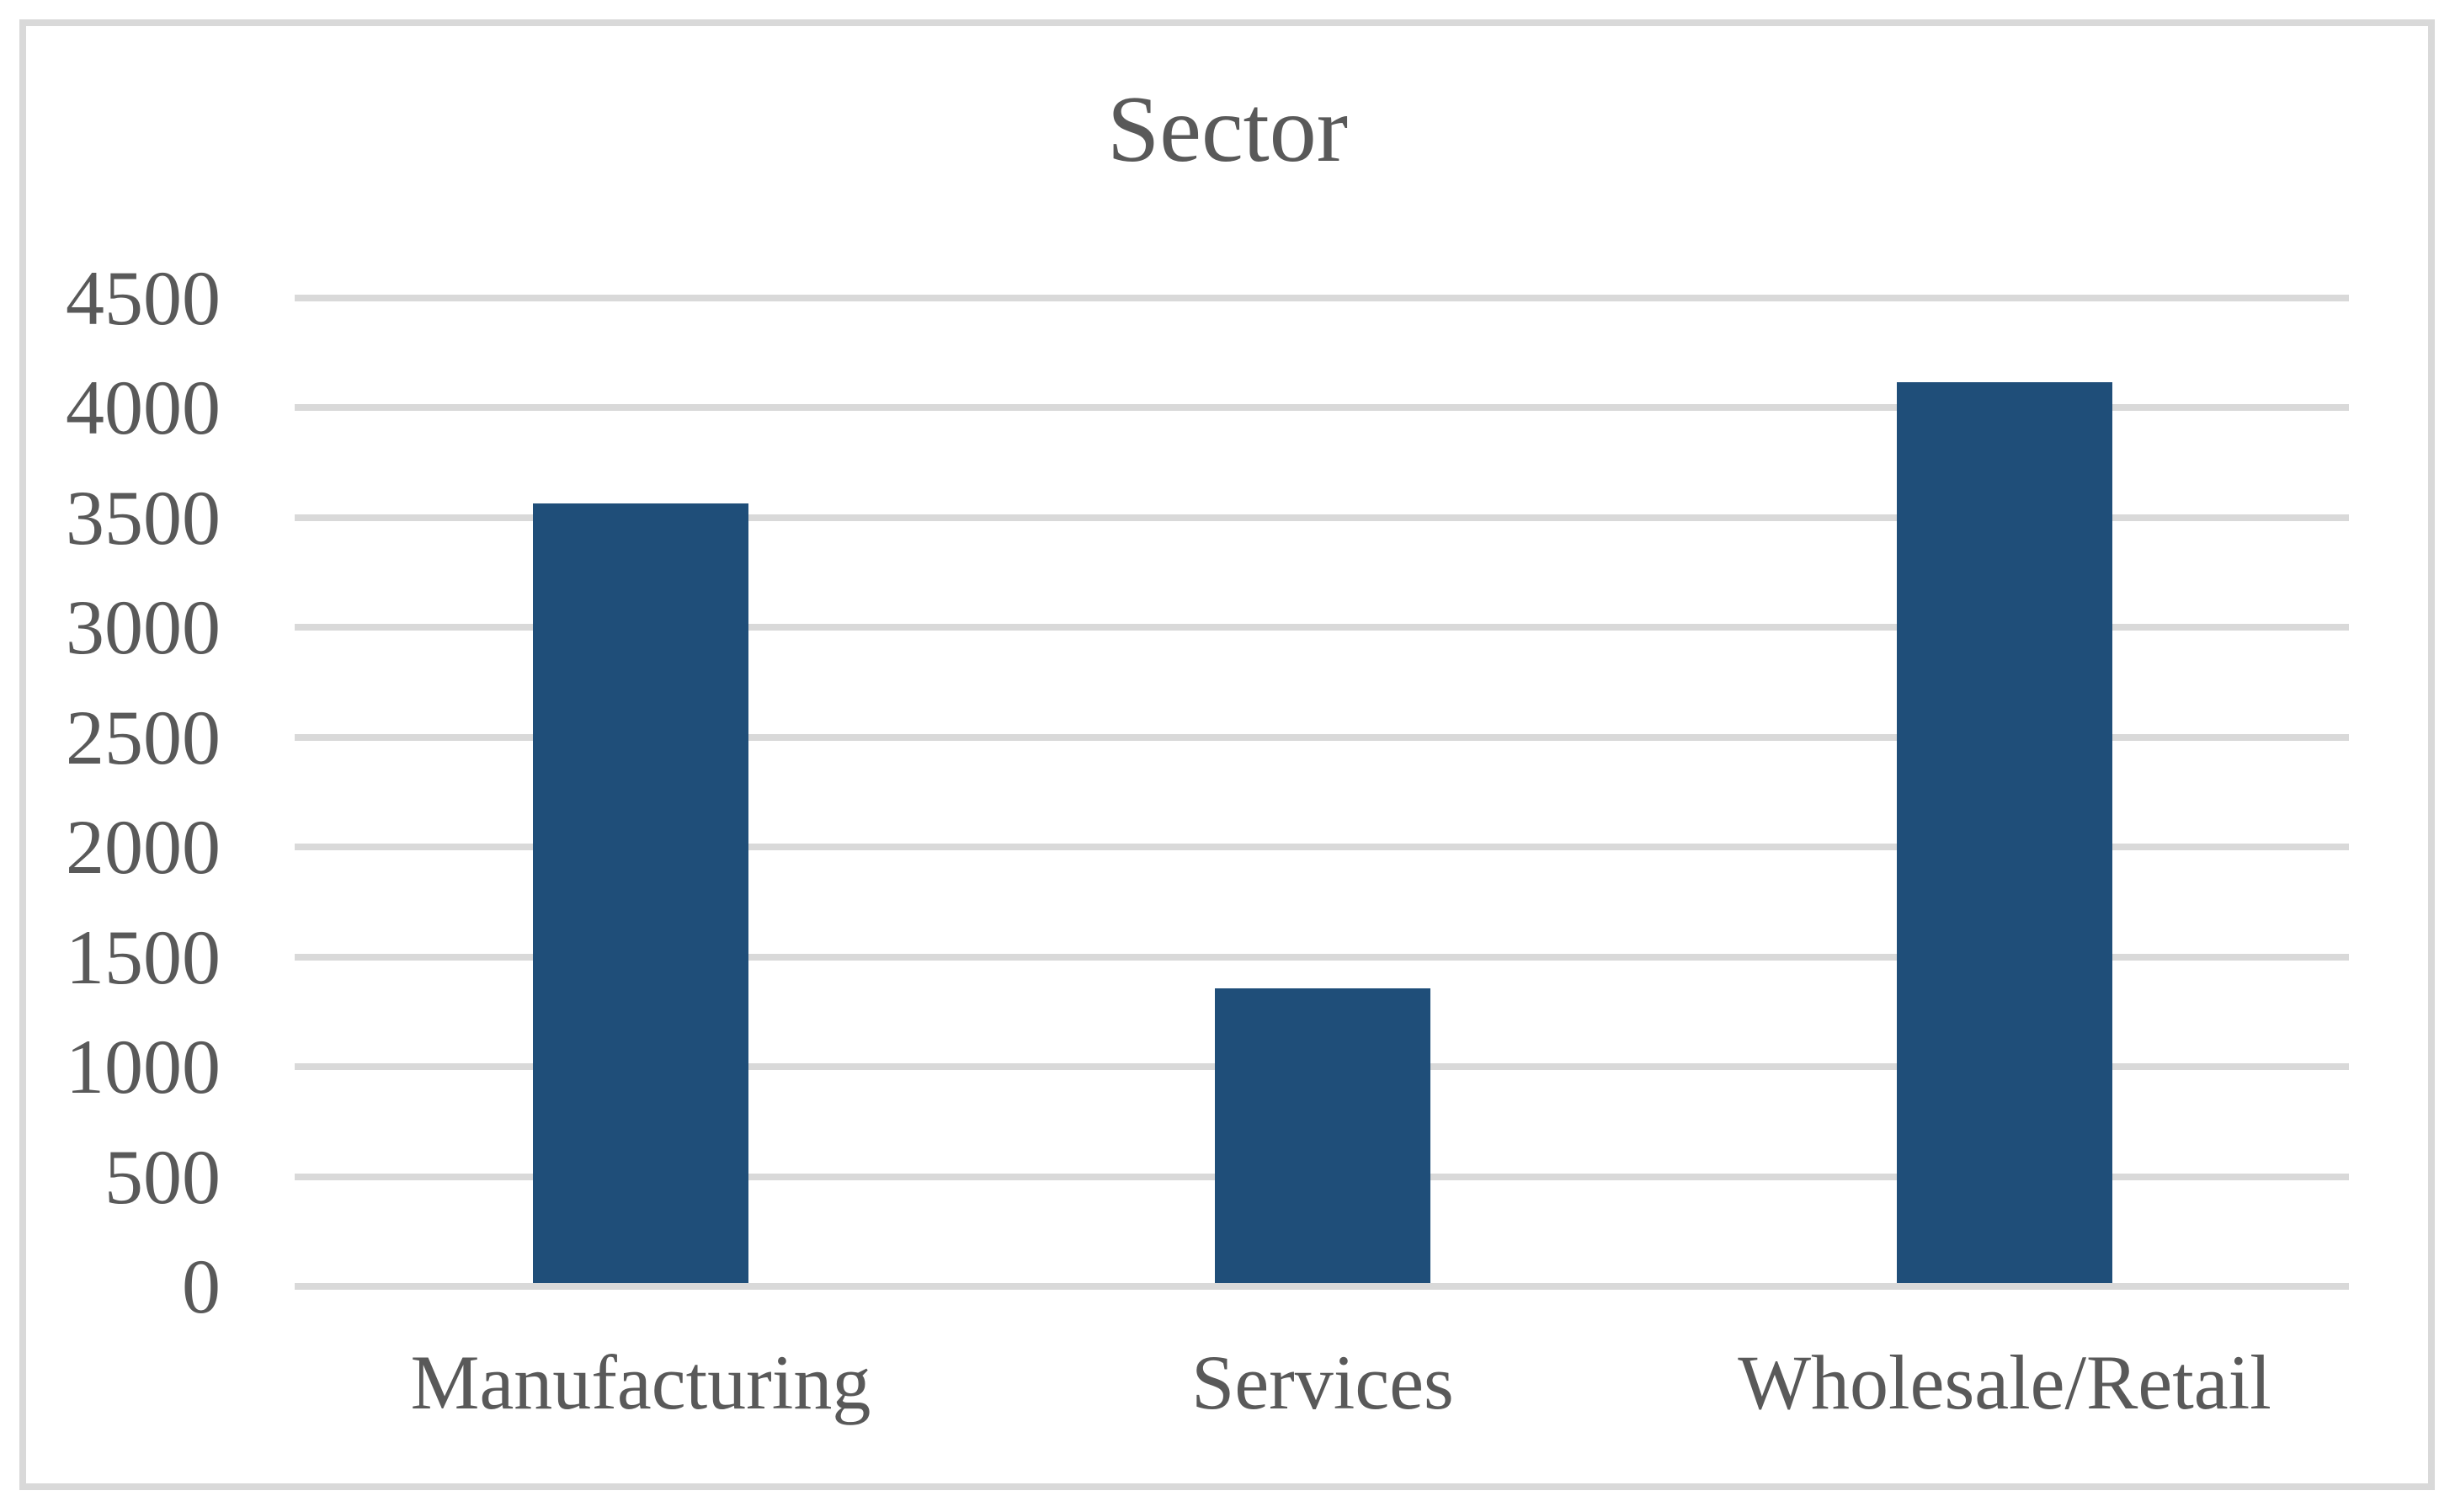  Describe the element at coordinates (143, 847) in the screenshot. I see `y-axis-tick-label: 2000` at that location.